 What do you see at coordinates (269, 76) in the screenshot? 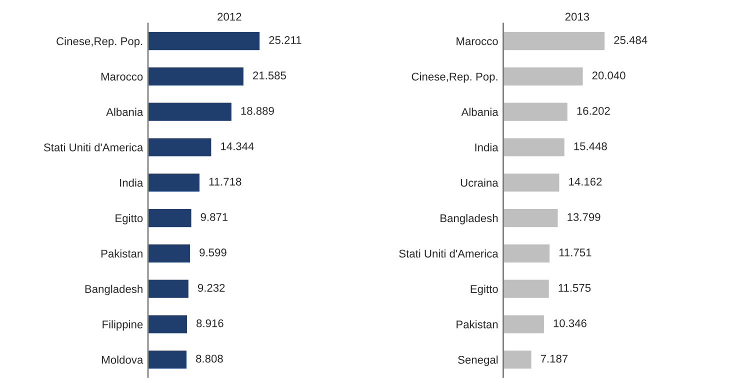
I see `data-label: 21.585` at bounding box center [269, 76].